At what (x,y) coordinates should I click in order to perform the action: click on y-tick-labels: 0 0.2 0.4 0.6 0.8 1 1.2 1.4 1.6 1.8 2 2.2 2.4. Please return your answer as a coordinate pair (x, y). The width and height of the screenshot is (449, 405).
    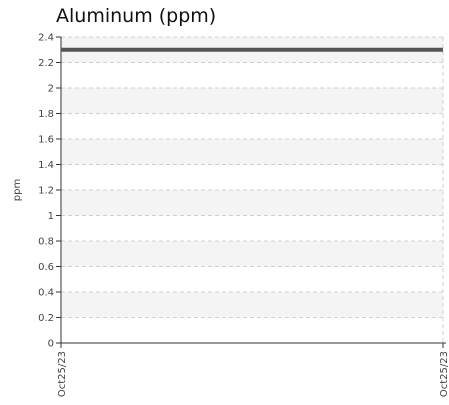
    Looking at the image, I should click on (46, 191).